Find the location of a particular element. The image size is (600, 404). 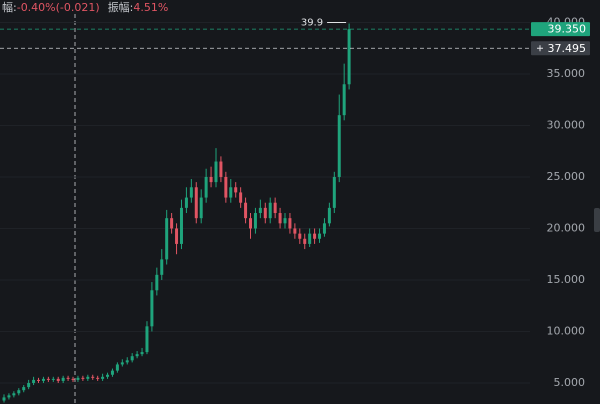

header-value: 4.51% is located at coordinates (150, 7).